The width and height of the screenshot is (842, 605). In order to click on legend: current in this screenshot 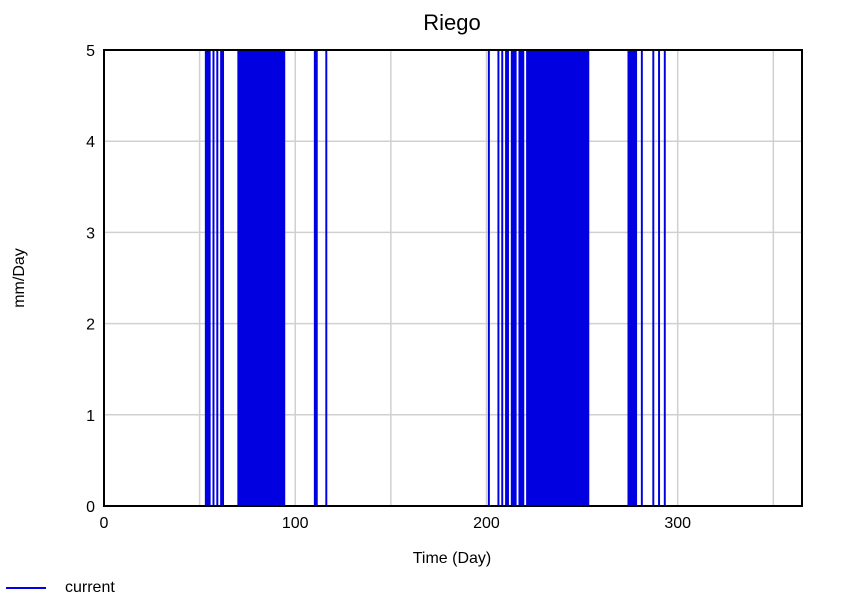, I will do `click(60, 588)`.